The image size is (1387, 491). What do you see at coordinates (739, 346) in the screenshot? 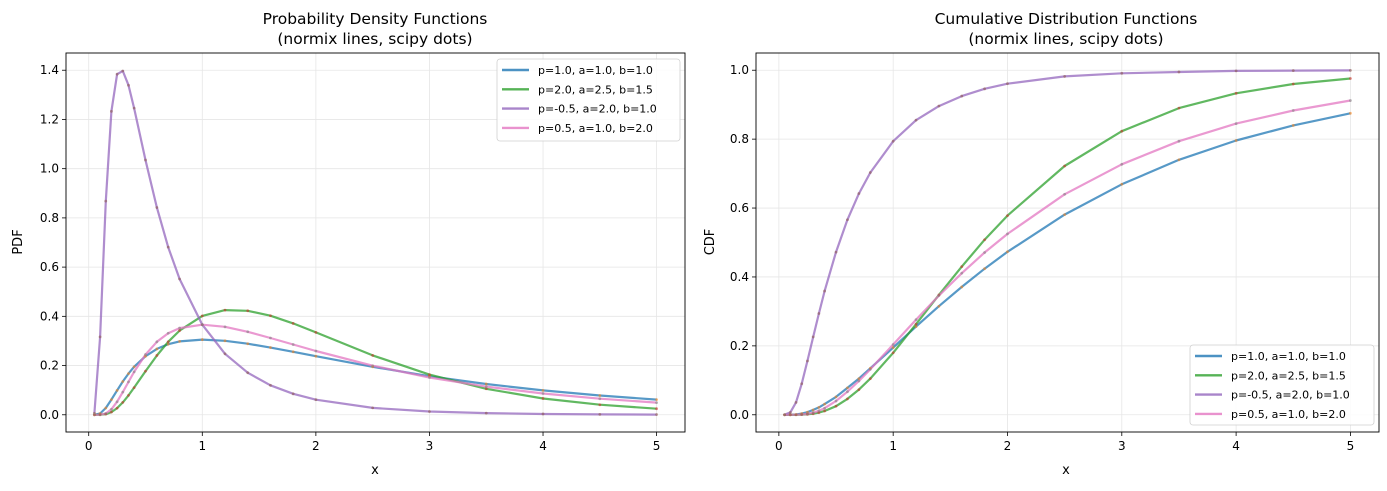
I see `cdf-y-tick-label: 0.2` at bounding box center [739, 346].